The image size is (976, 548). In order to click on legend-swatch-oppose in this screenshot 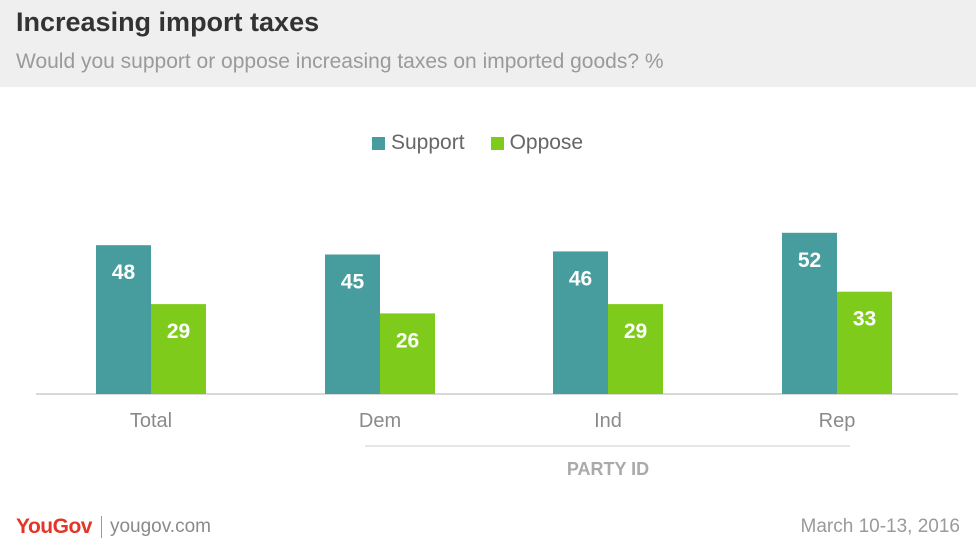, I will do `click(497, 143)`.